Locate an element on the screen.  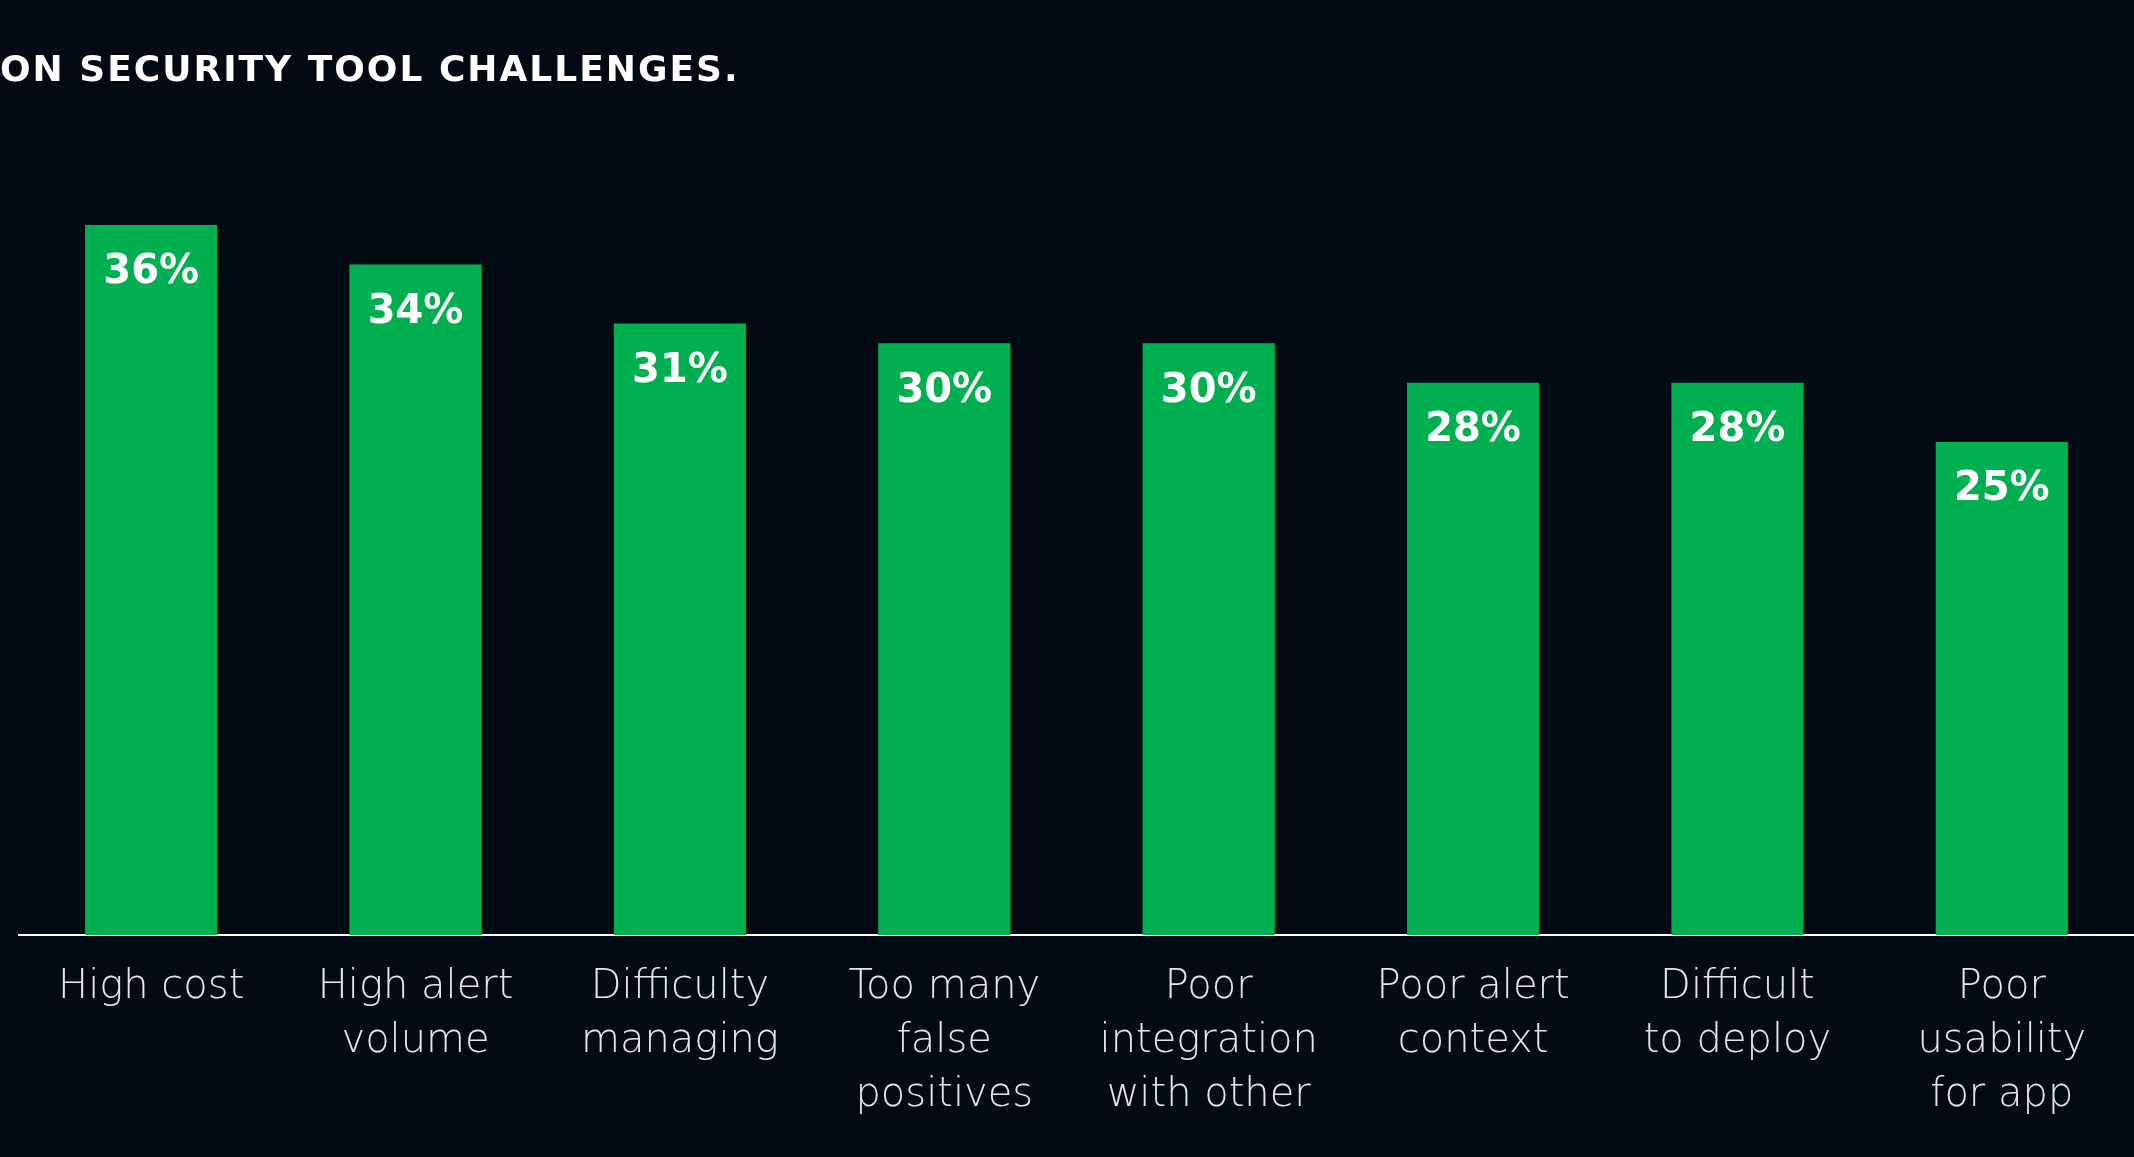
x-tick-label: Poor integration with other is located at coordinates (1208, 1038).